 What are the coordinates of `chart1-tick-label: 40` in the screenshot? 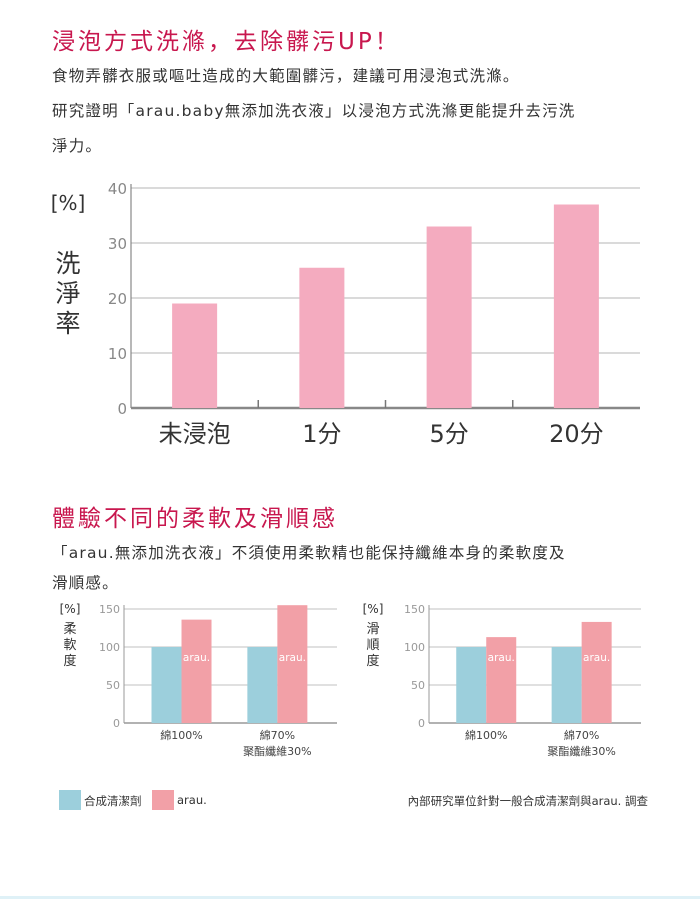 It's located at (117, 189).